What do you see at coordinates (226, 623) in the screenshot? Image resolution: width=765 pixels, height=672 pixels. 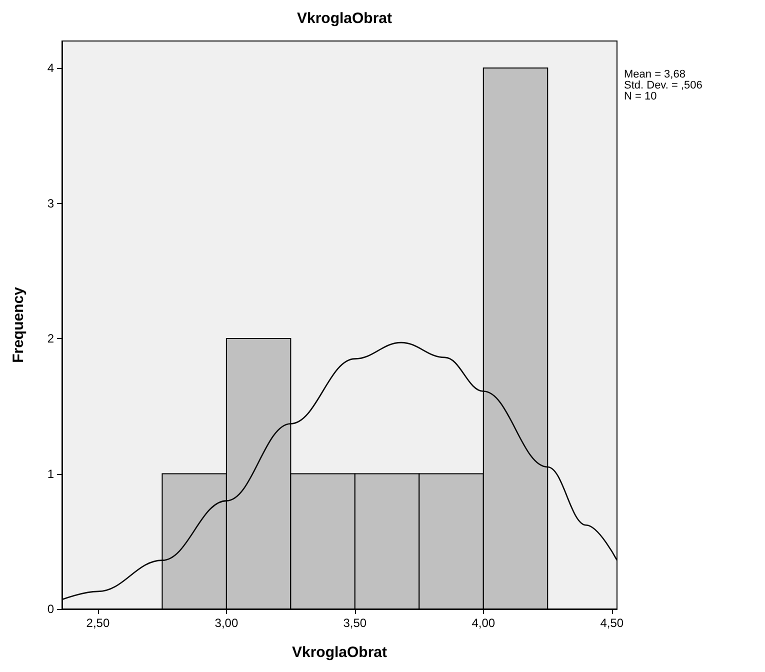 I see `x-tick-label: 3,00` at bounding box center [226, 623].